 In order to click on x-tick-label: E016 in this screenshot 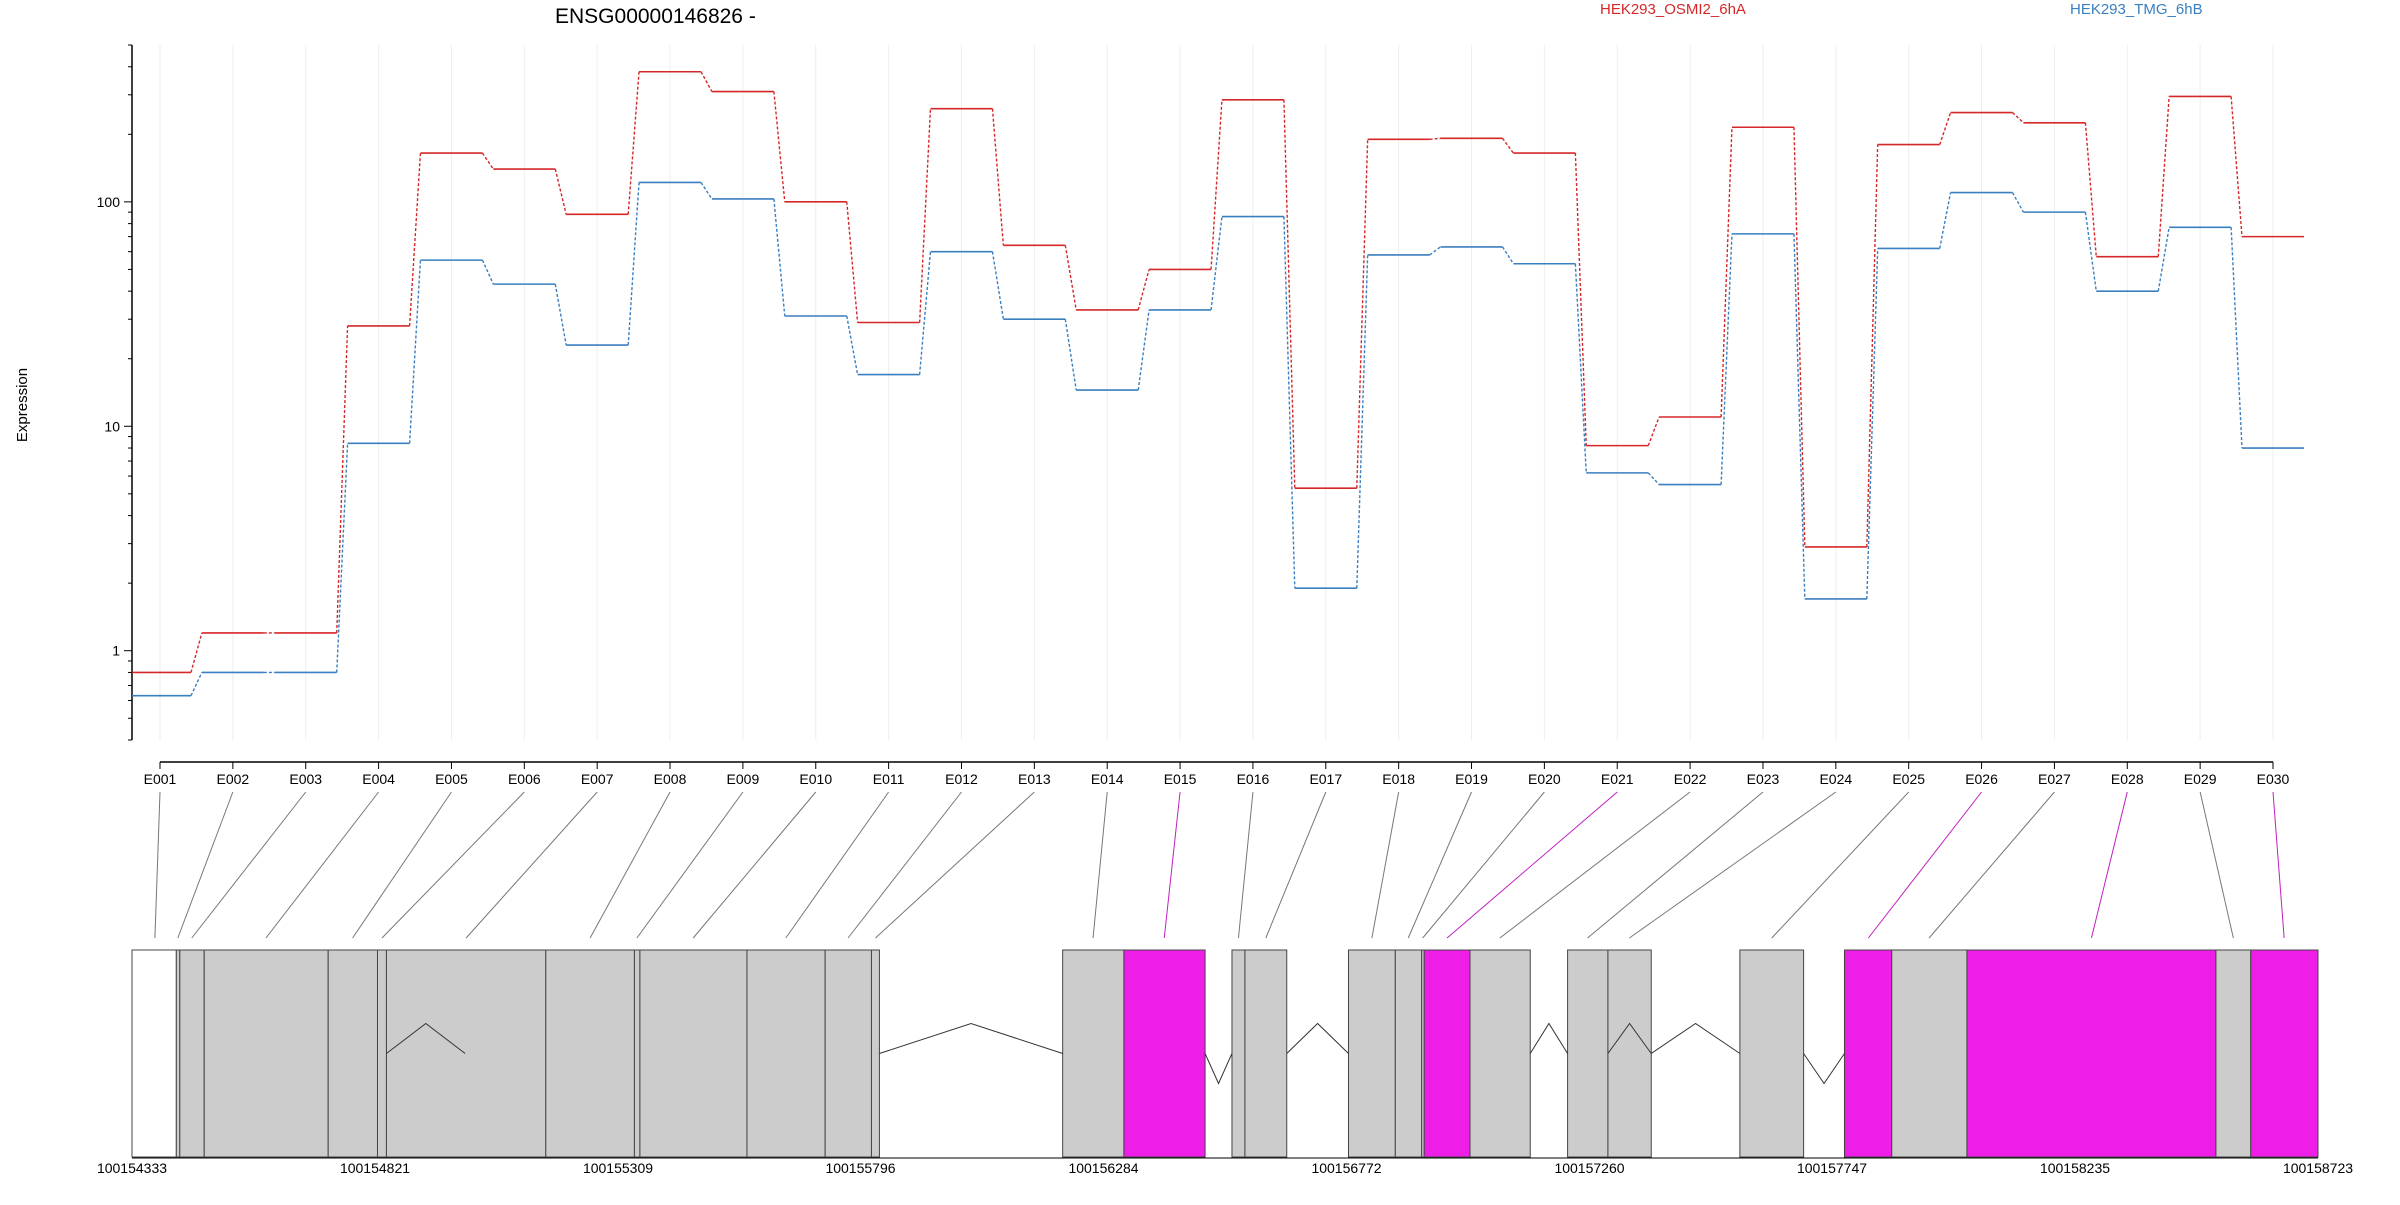, I will do `click(1253, 779)`.